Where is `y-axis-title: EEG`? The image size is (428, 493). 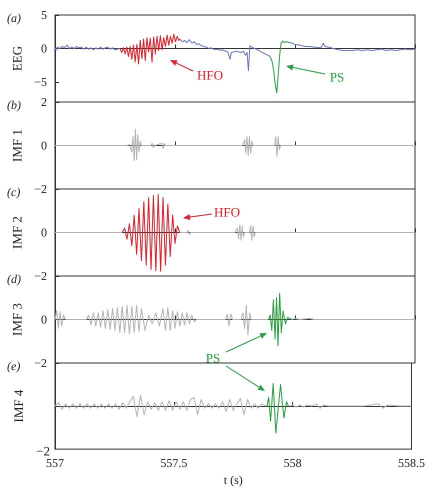 y-axis-title: EEG is located at coordinates (16, 59).